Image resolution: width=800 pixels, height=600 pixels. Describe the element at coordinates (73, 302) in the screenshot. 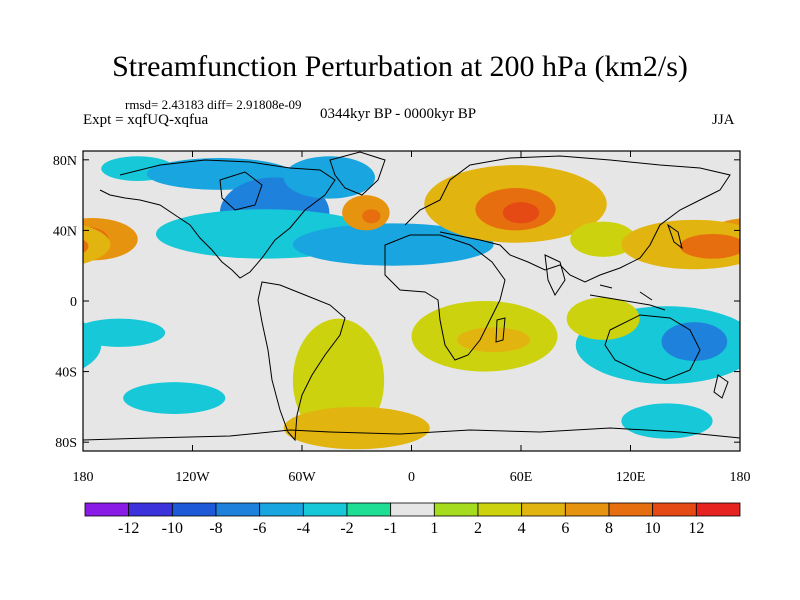

I see `lat-label: 0` at that location.